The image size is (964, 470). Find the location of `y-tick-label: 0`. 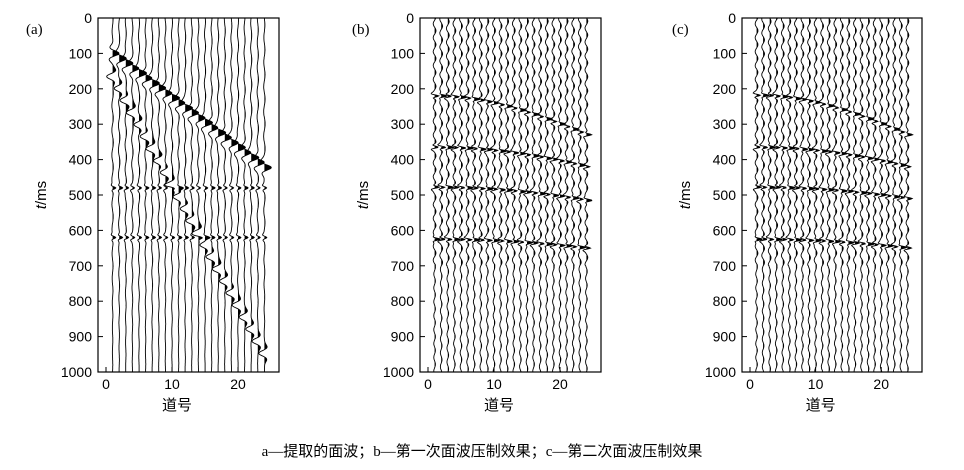

y-tick-label: 0 is located at coordinates (732, 18).